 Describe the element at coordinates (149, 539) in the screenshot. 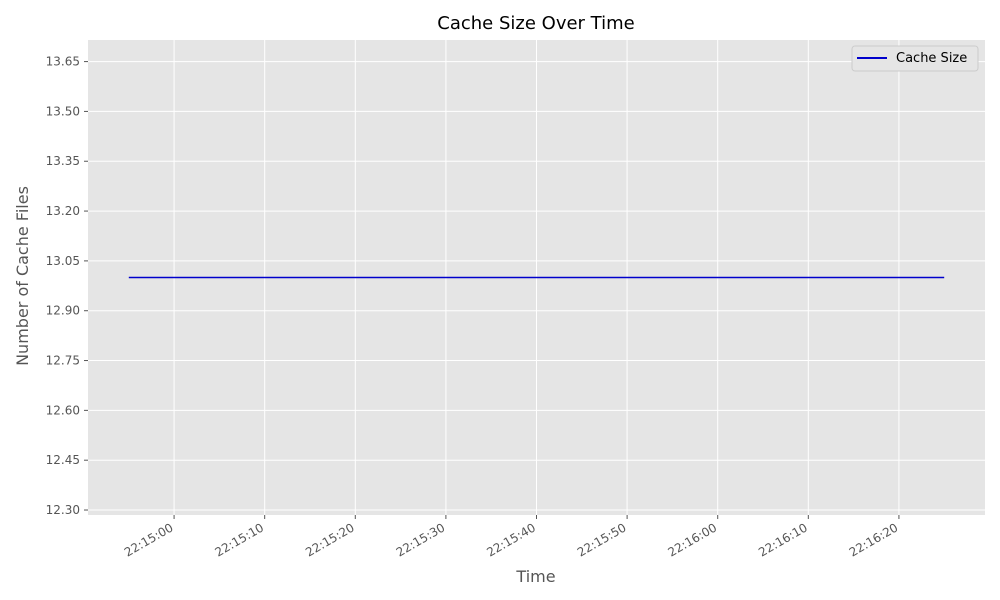

I see `x-tick-label: 22:15:00` at that location.